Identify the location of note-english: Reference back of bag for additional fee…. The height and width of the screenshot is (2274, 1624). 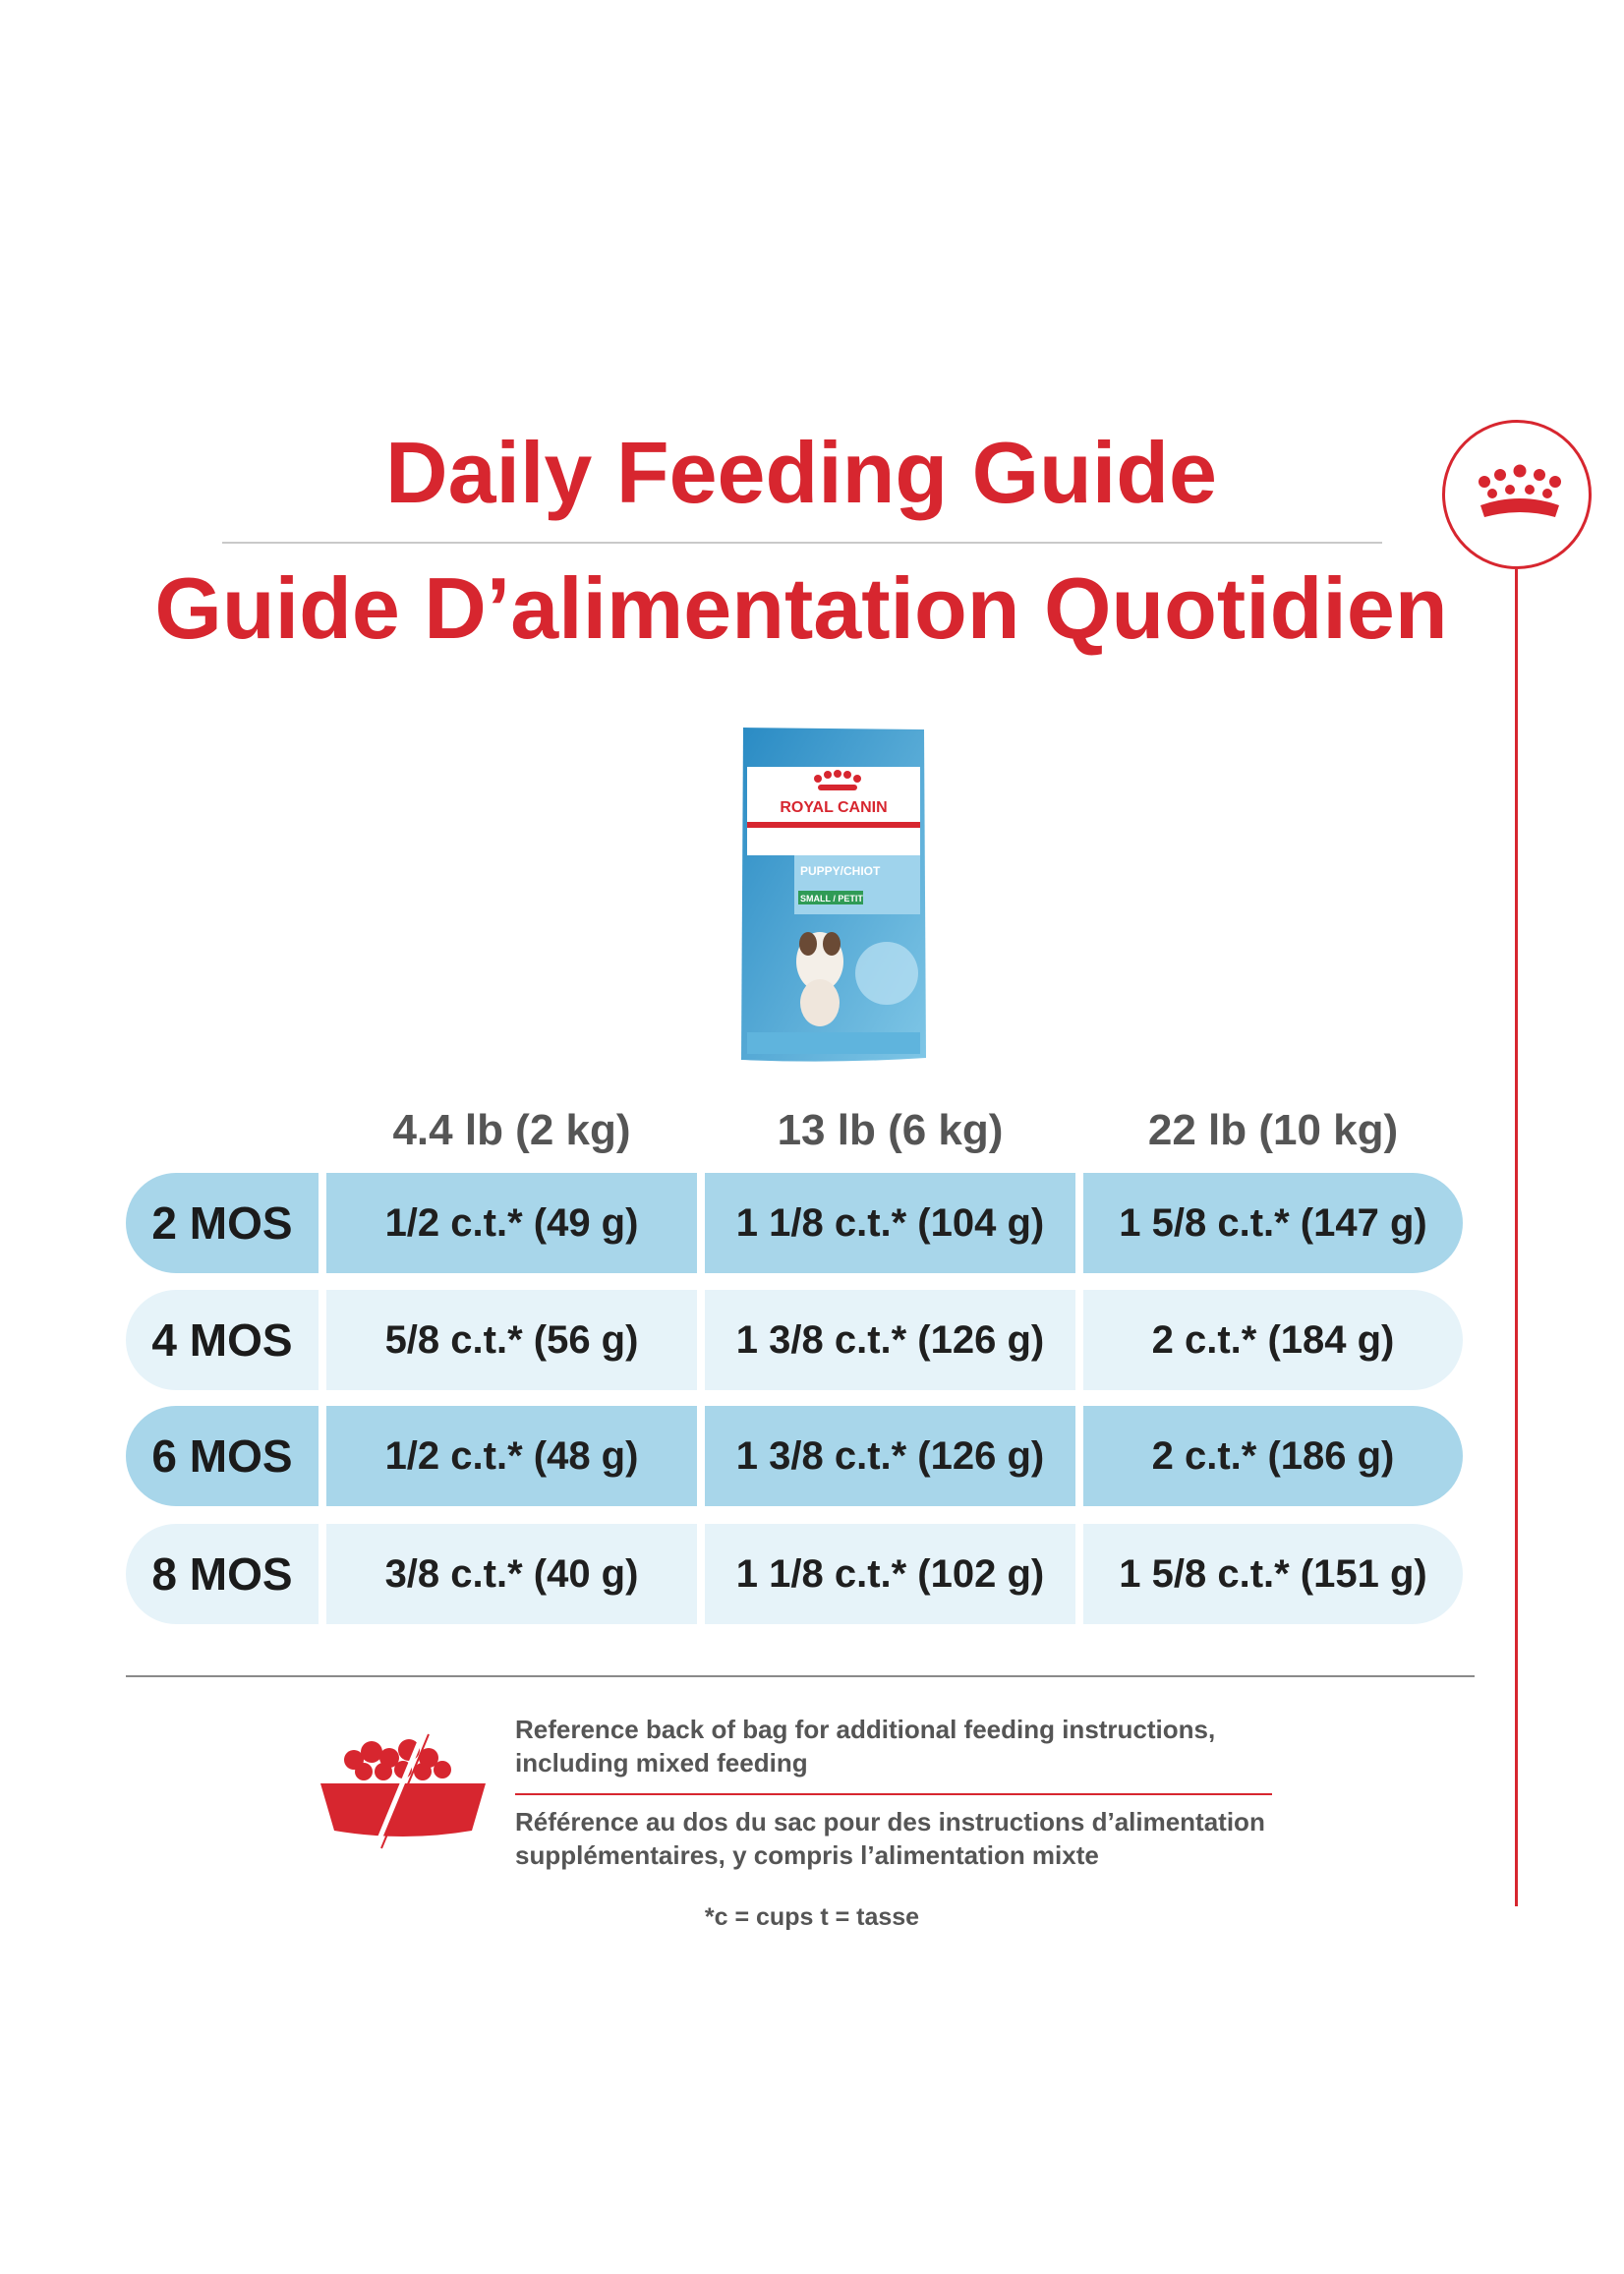
(865, 1746).